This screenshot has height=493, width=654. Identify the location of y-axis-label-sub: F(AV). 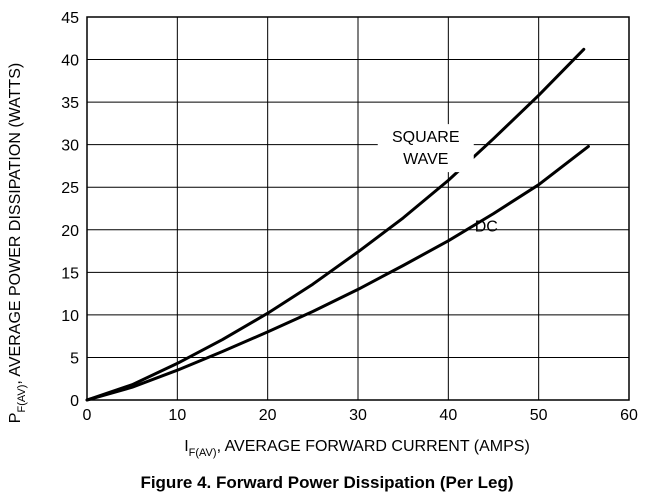
(22, 399).